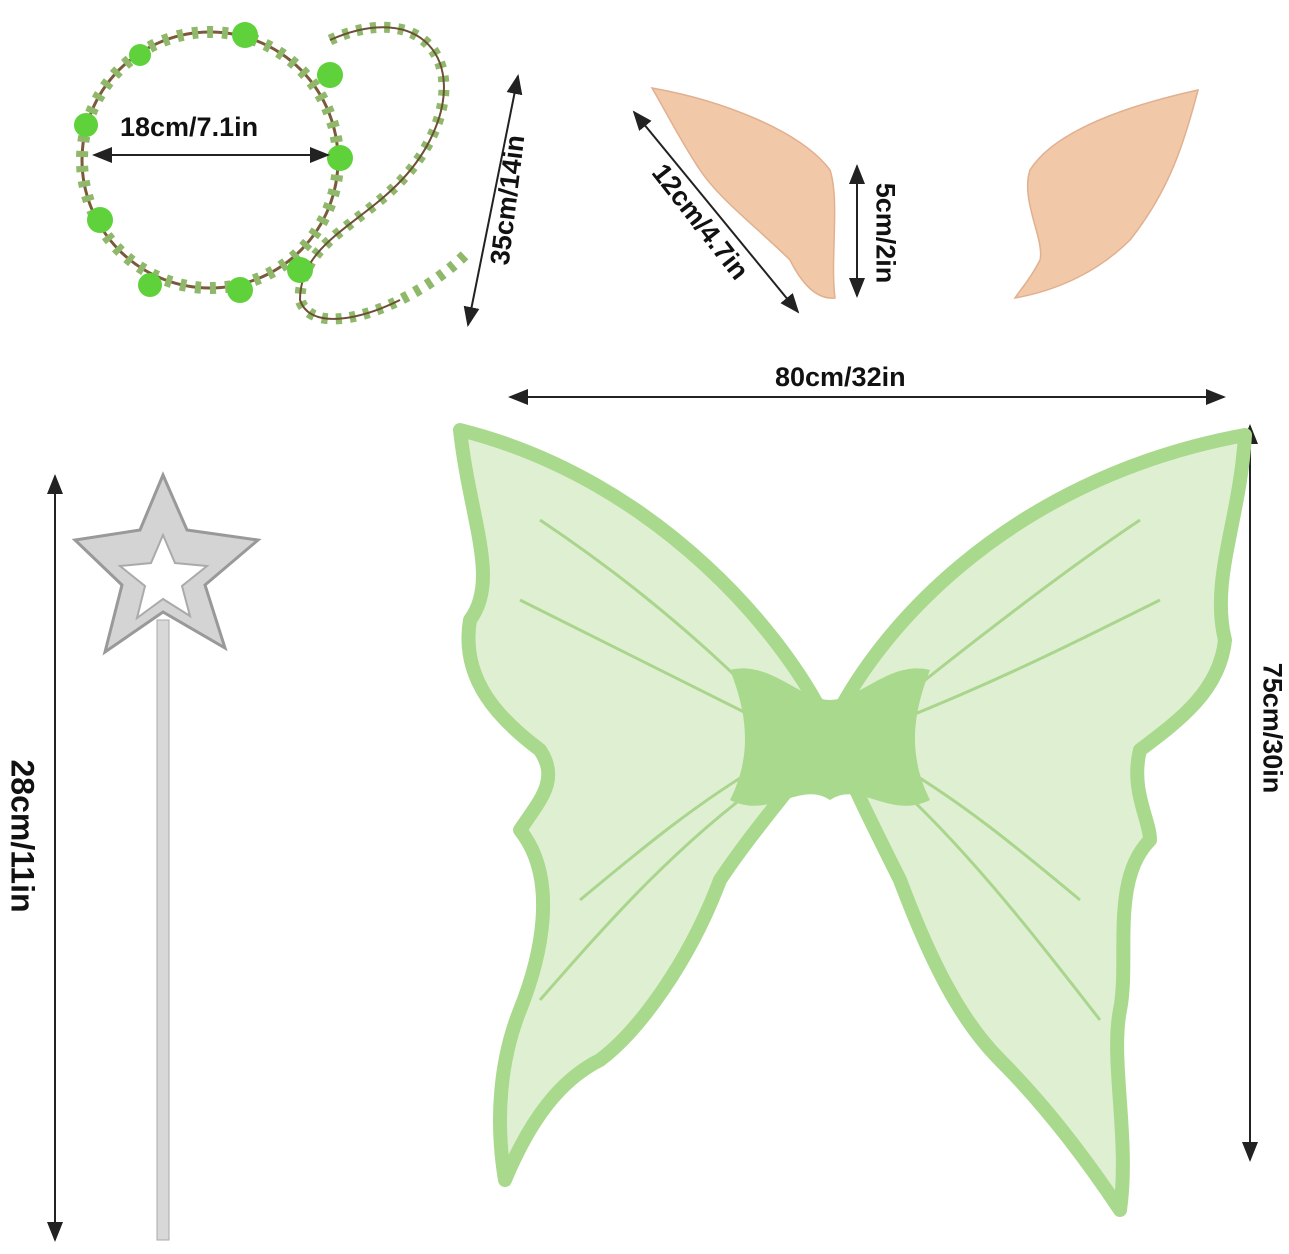 This screenshot has width=1289, height=1254. Describe the element at coordinates (830, 737) in the screenshot. I see `wings-center-panel` at that location.